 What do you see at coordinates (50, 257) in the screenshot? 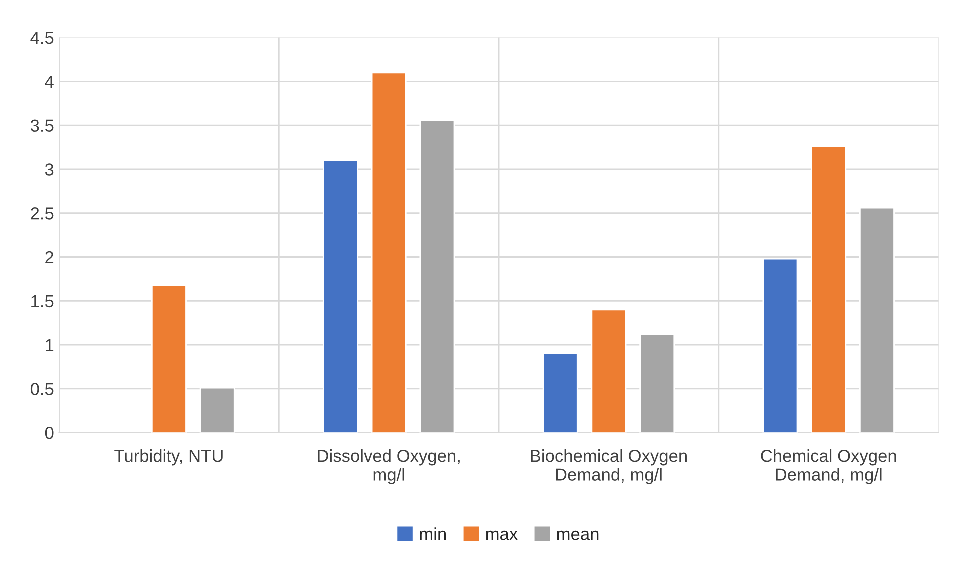
I see `y-tick-label: 2` at bounding box center [50, 257].